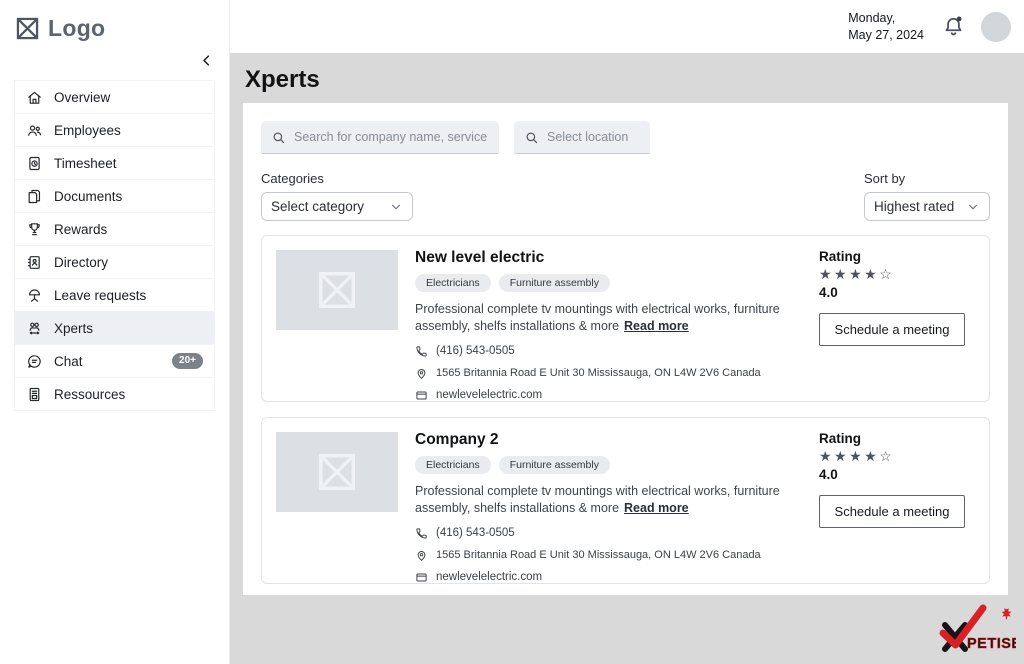 The width and height of the screenshot is (1024, 664). I want to click on sidebar-item-label: Directory, so click(81, 262).